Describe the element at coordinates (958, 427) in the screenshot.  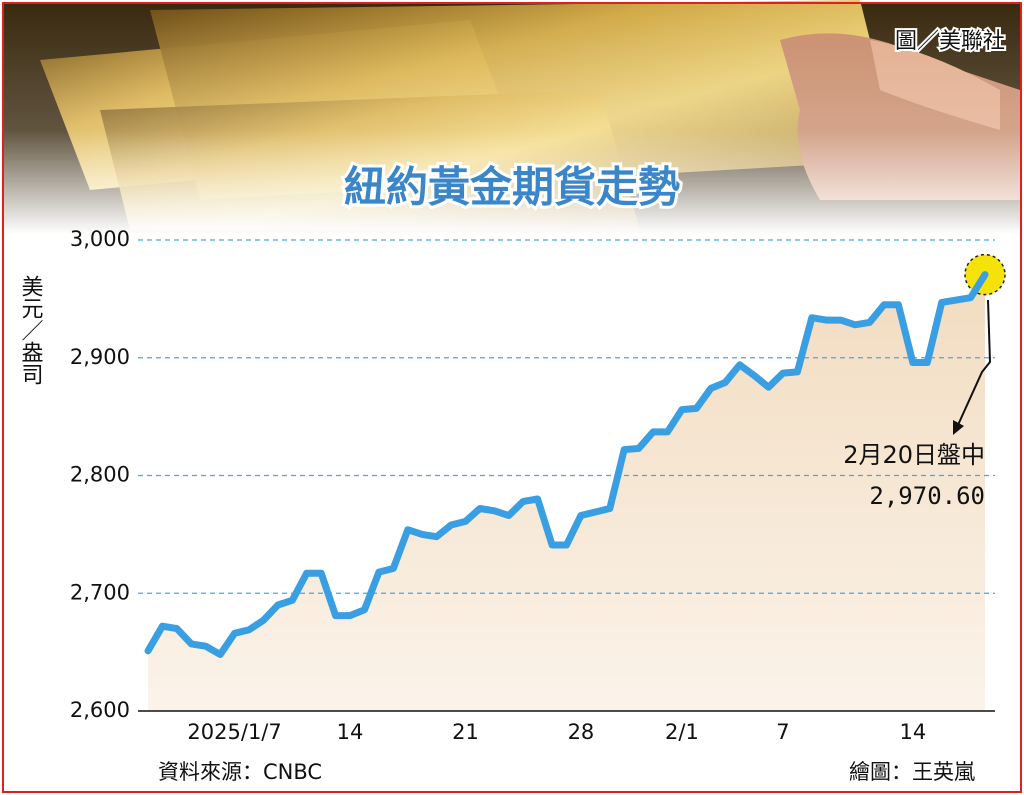
I see `arrow-head` at that location.